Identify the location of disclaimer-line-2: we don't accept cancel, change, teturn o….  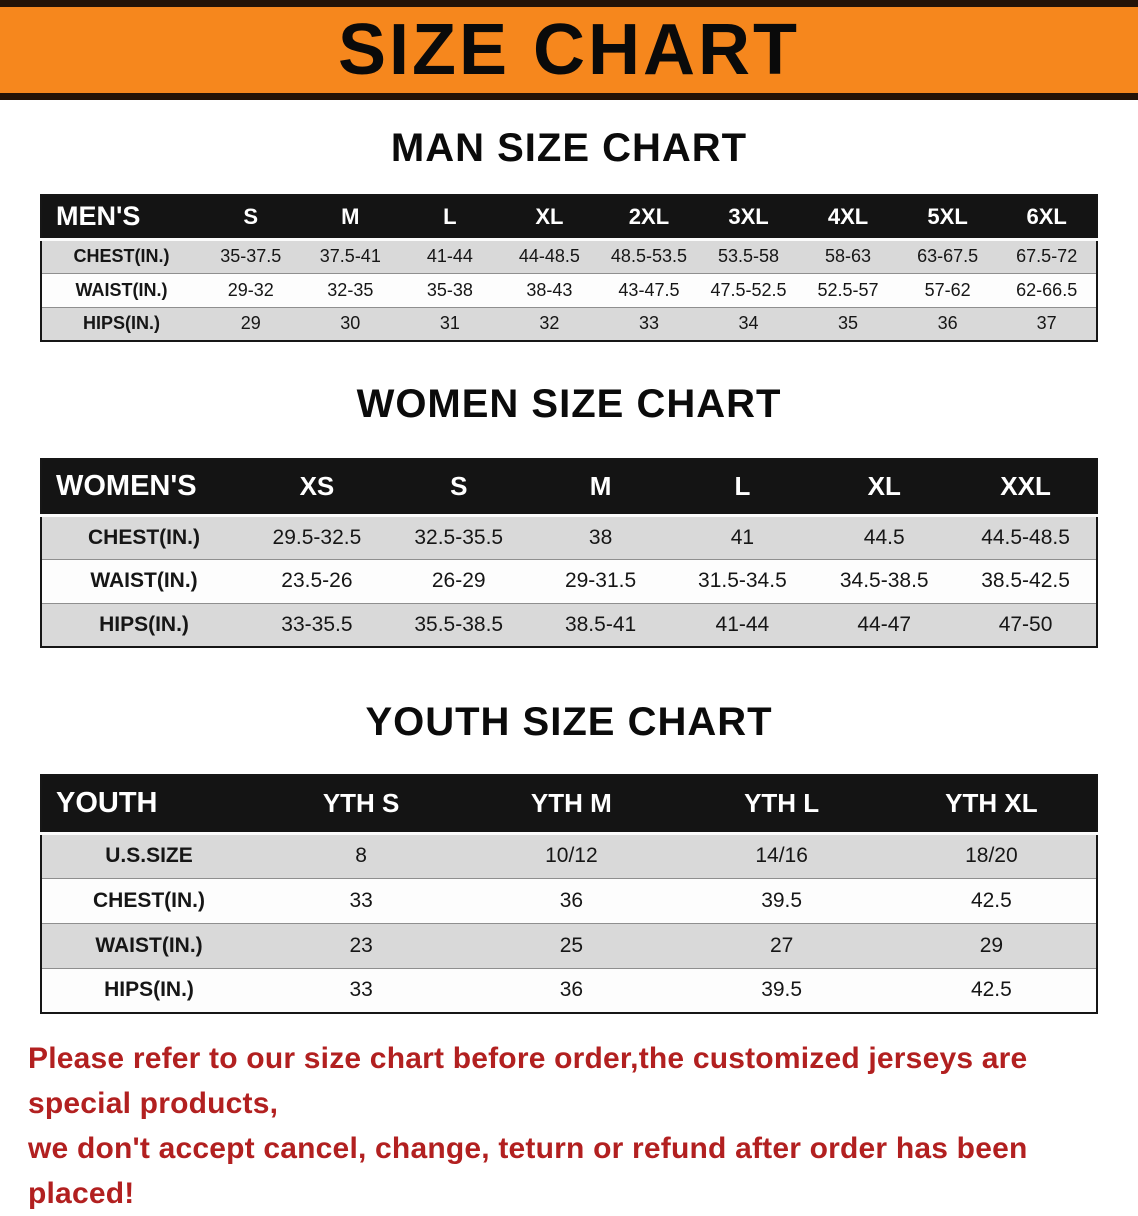
(528, 1171).